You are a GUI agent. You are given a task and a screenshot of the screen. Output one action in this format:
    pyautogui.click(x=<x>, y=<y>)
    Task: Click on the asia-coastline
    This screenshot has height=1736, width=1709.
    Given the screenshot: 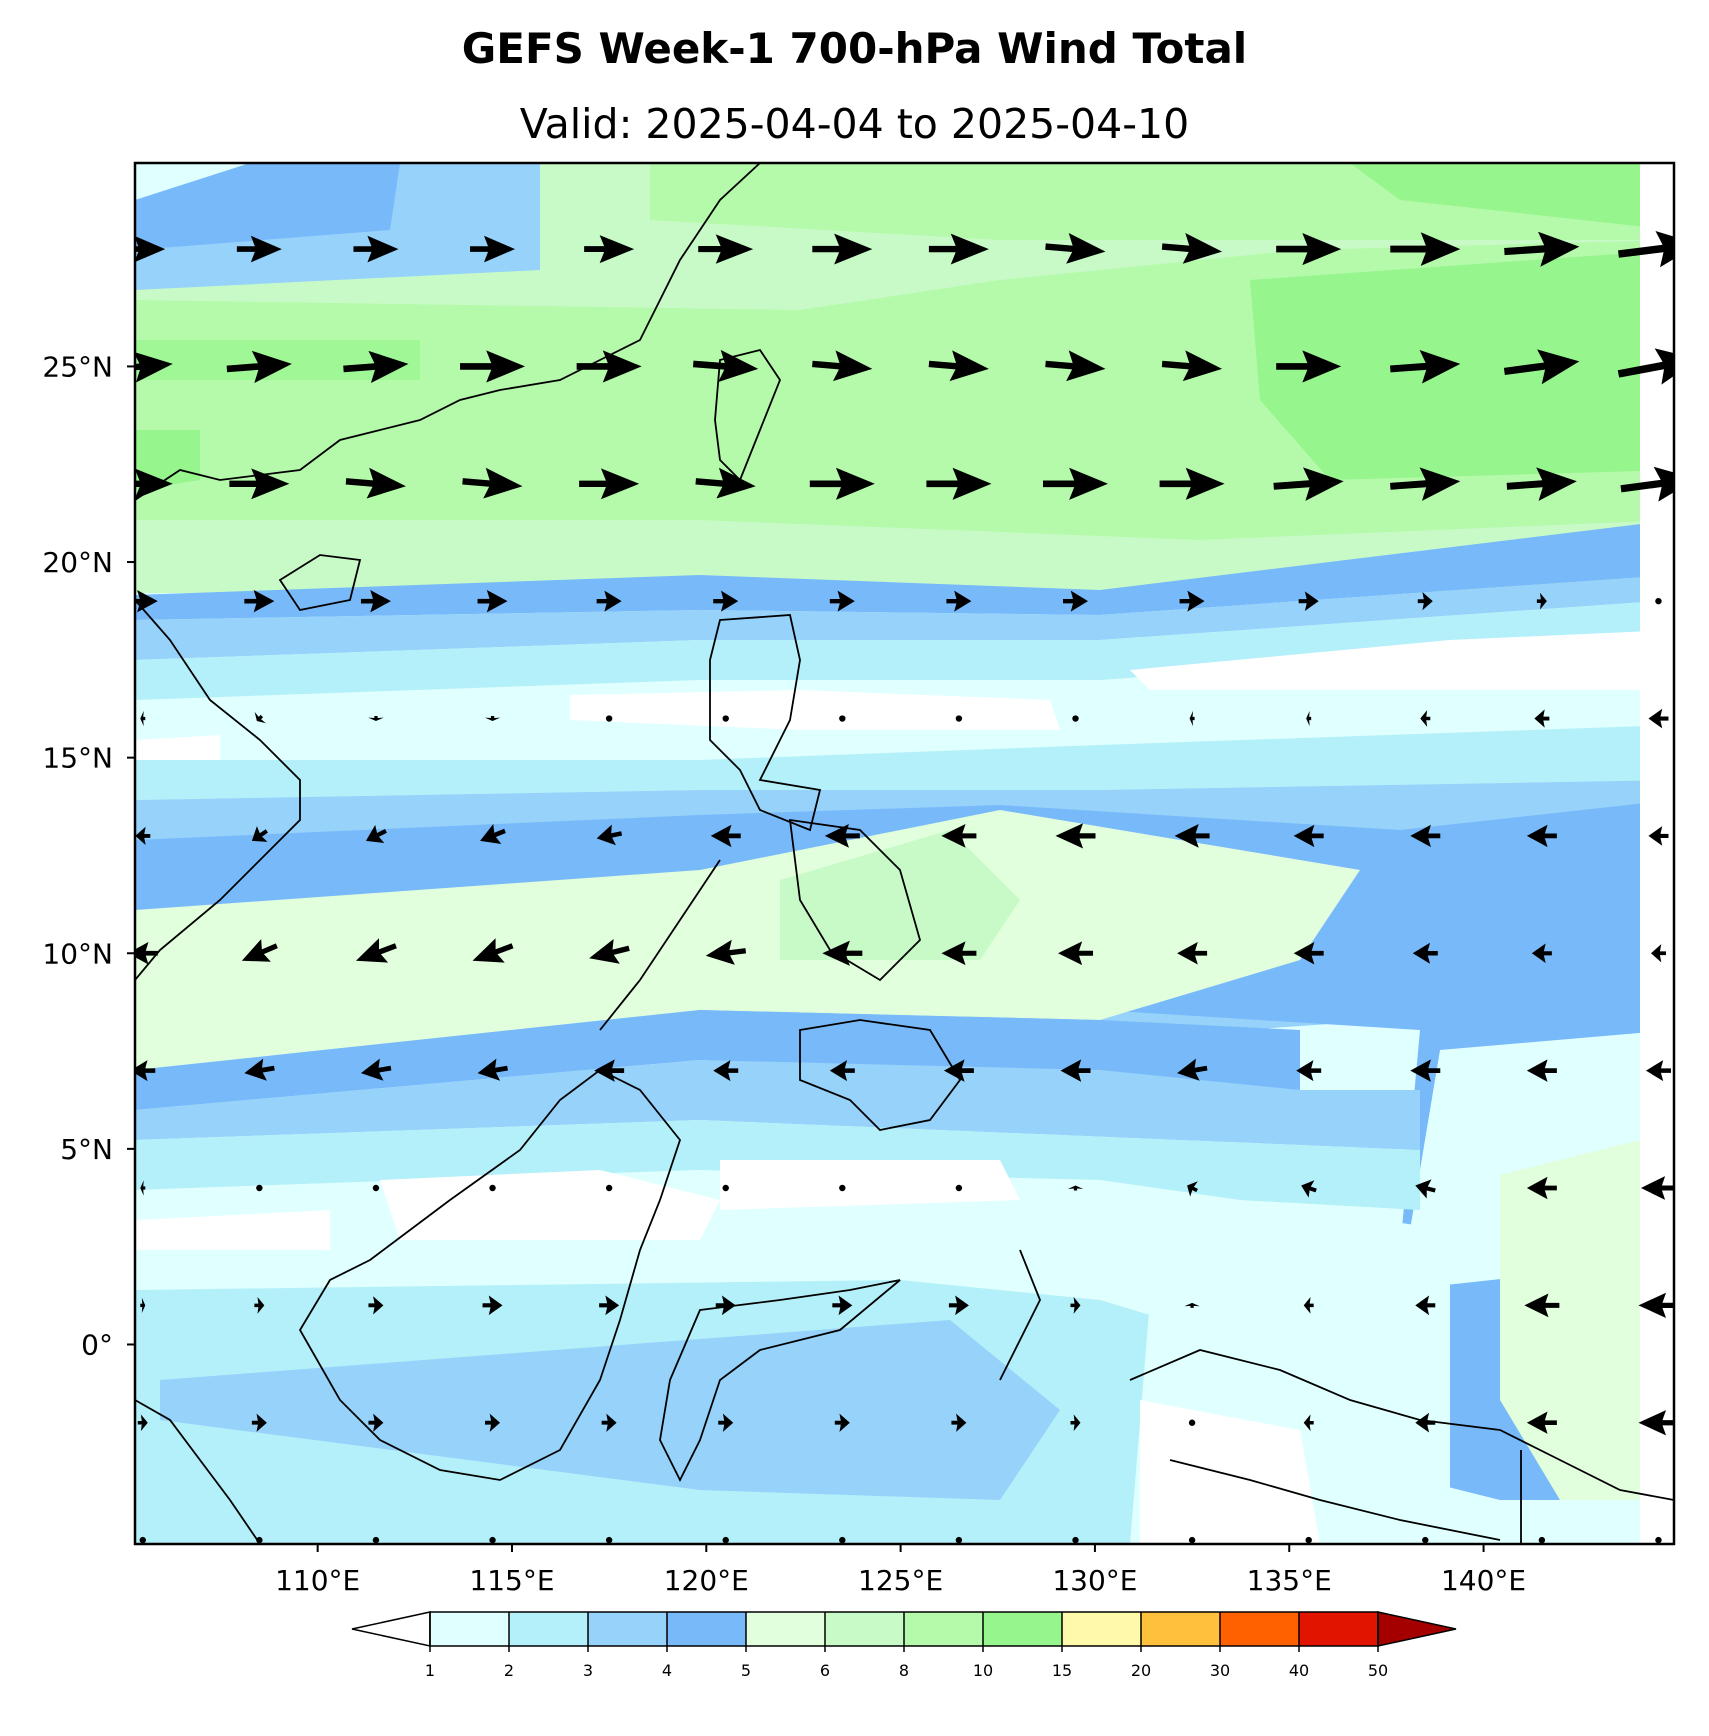 What is the action you would take?
    pyautogui.click(x=448, y=332)
    